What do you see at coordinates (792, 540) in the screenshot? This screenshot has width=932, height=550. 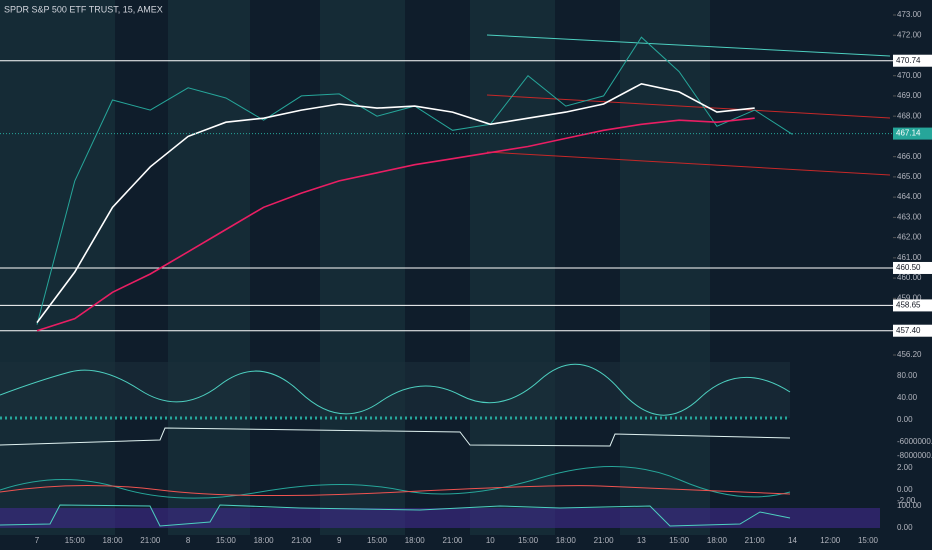 I see `x-tick-label: 14` at bounding box center [792, 540].